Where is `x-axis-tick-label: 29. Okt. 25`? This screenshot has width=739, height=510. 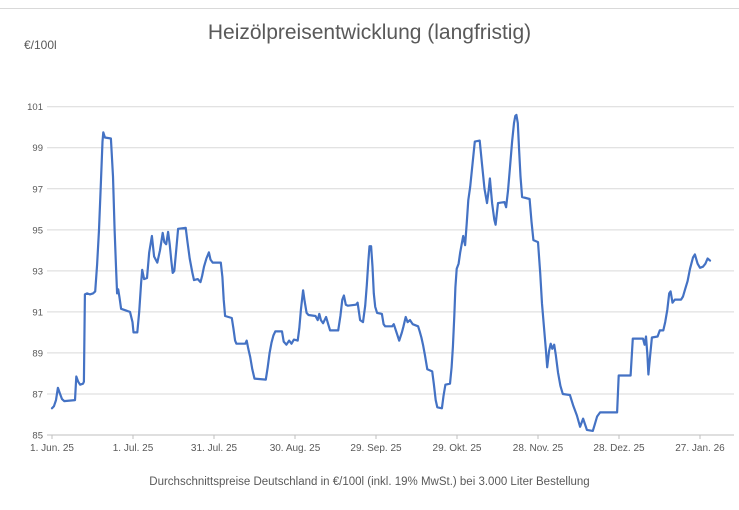 x-axis-tick-label: 29. Okt. 25 is located at coordinates (457, 448).